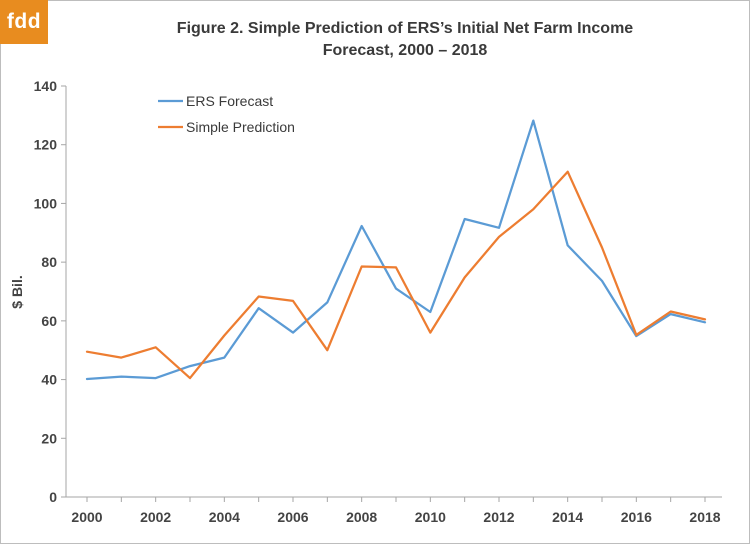  I want to click on x-tick-label: 2010, so click(430, 517).